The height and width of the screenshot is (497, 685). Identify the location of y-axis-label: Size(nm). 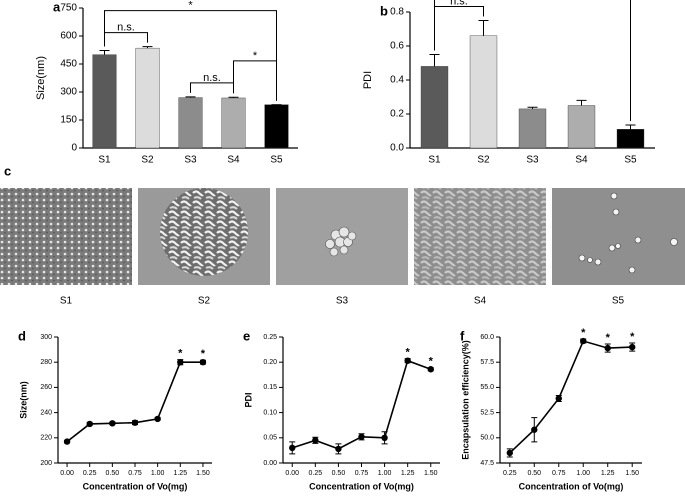
(41, 78).